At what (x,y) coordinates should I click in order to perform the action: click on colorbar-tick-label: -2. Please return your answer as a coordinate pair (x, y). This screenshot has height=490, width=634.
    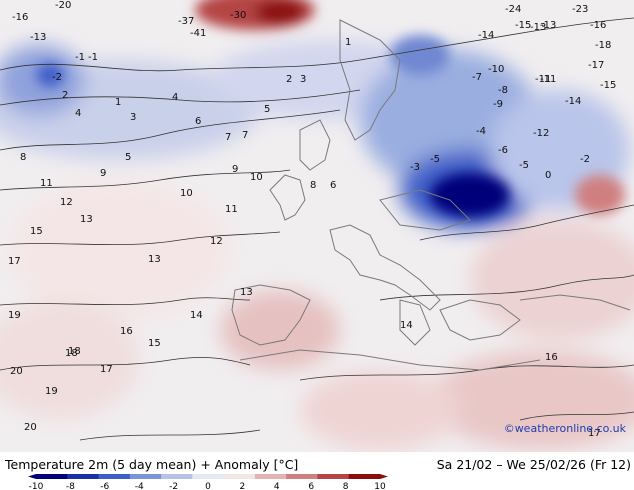
    Looking at the image, I should click on (173, 486).